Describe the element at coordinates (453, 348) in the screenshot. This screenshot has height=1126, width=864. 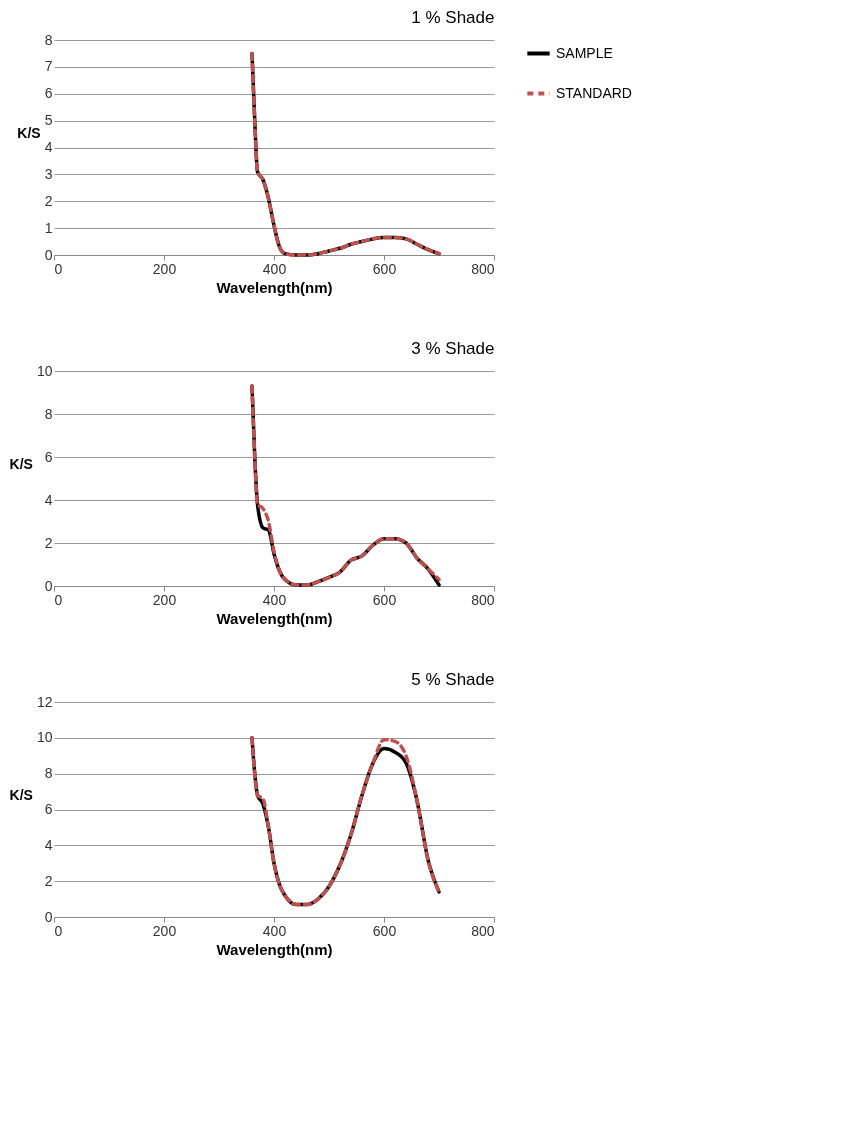
I see `chart-title: 3 % Shade` at that location.